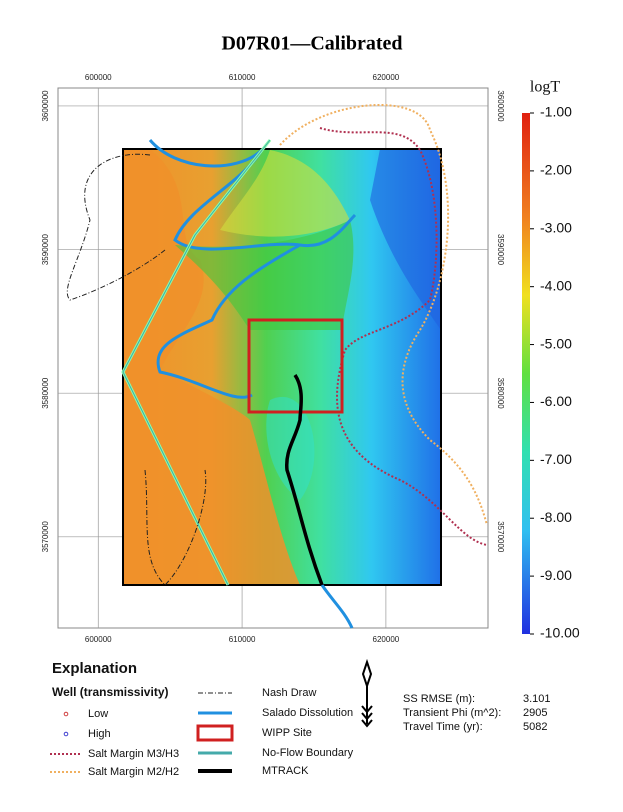 This screenshot has height=812, width=623. What do you see at coordinates (443, 727) in the screenshot?
I see `stat-label: Travel Time (yr):` at bounding box center [443, 727].